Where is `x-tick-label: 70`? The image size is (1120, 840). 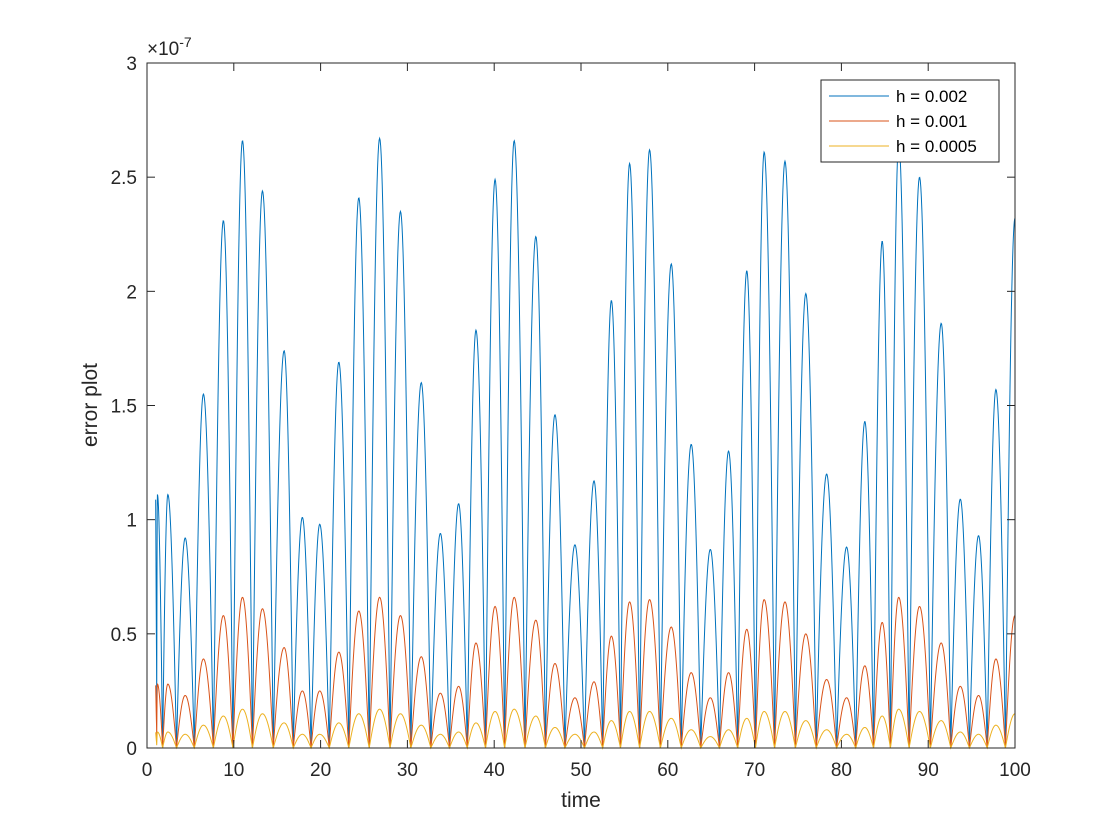
x-tick-label: 70 is located at coordinates (754, 770).